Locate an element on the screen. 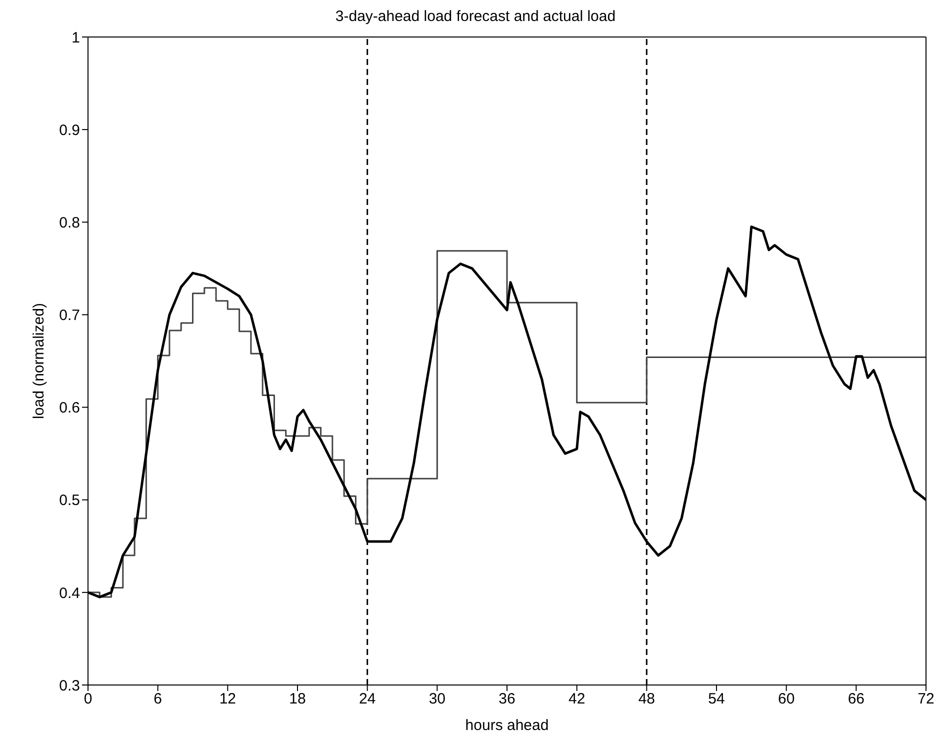 This screenshot has width=951, height=755. y-tick-label: 0.4 is located at coordinates (69, 593).